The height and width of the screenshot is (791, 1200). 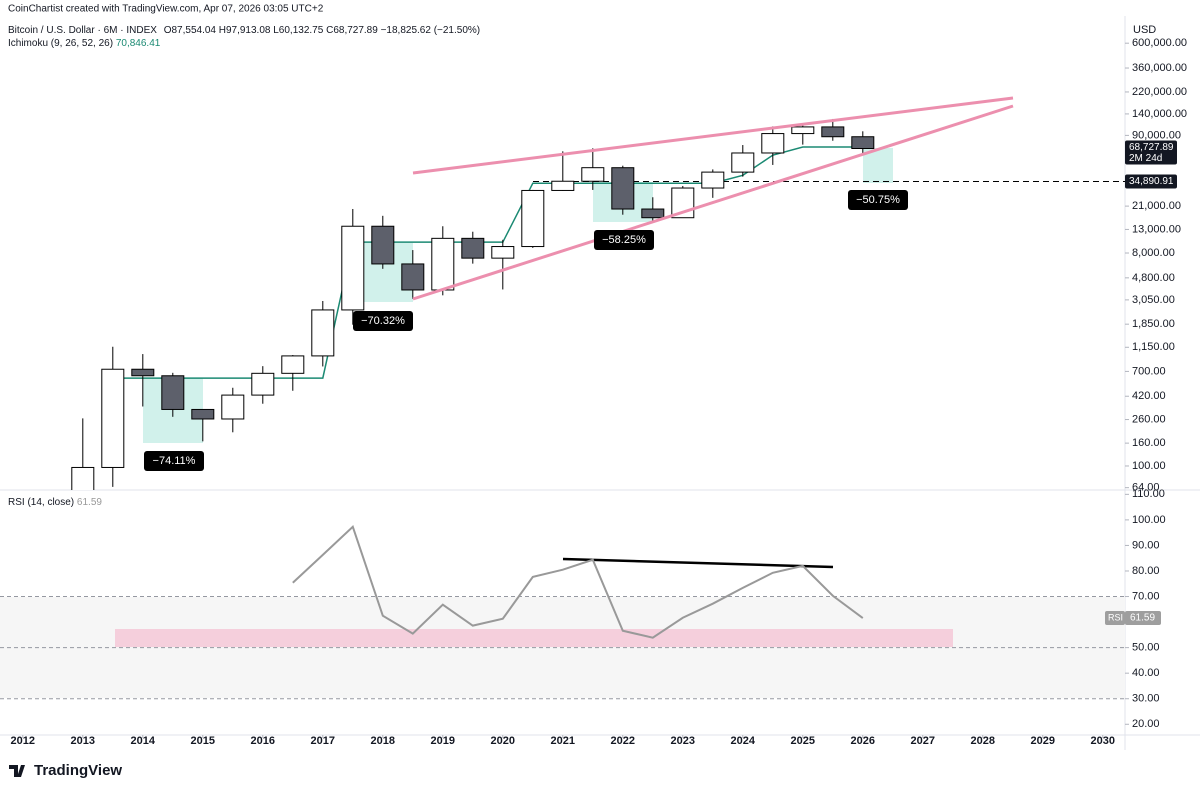 What do you see at coordinates (1146, 699) in the screenshot?
I see `rsi-tick-label: 30.00` at bounding box center [1146, 699].